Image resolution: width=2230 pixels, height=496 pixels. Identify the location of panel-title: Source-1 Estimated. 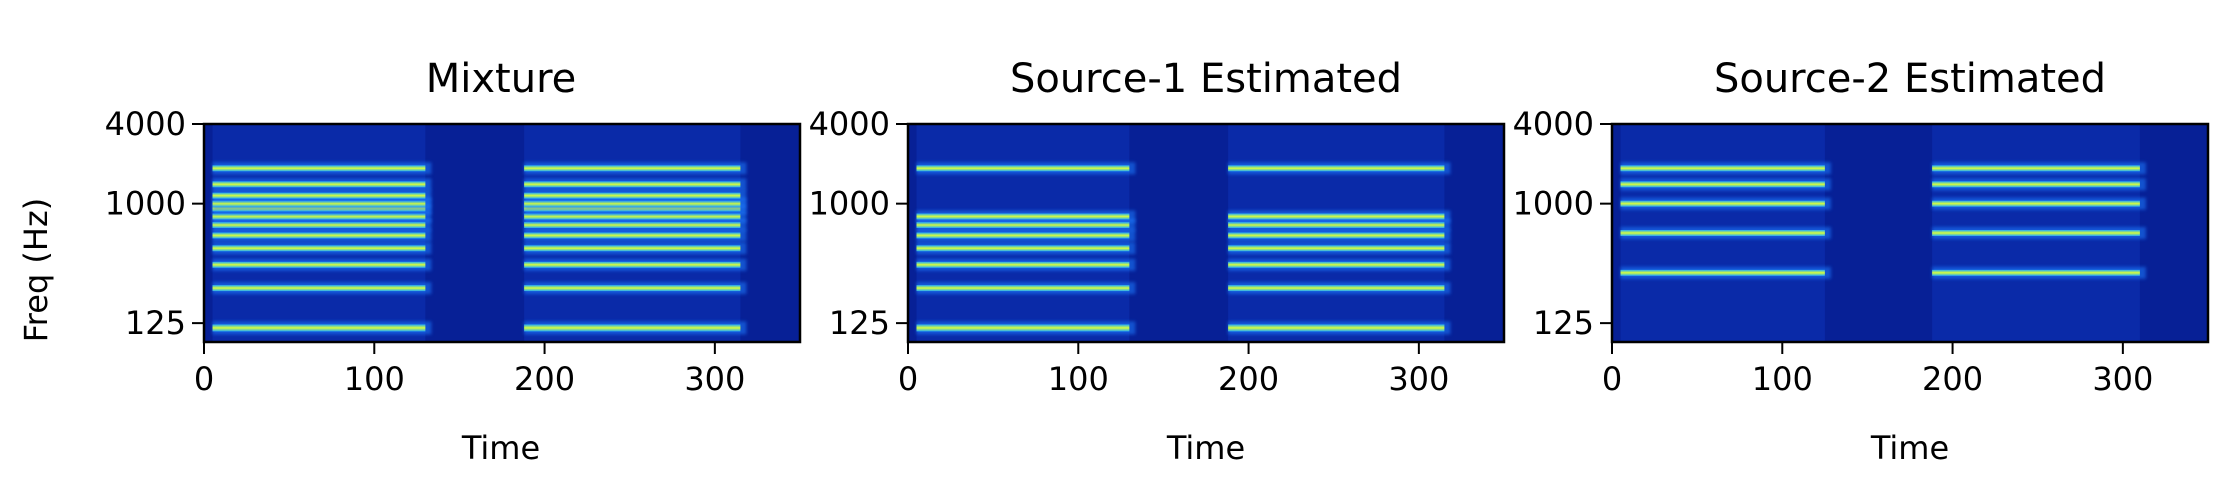
(1206, 79).